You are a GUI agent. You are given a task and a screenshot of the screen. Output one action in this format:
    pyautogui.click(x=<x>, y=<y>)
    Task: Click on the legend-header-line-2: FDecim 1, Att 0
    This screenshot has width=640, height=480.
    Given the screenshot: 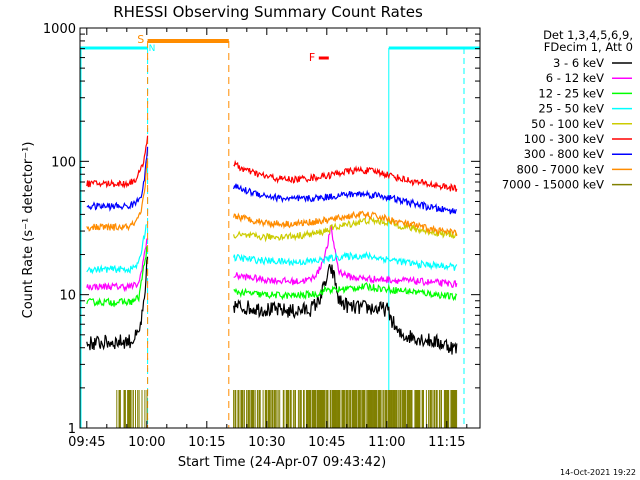 What is the action you would take?
    pyautogui.click(x=588, y=47)
    